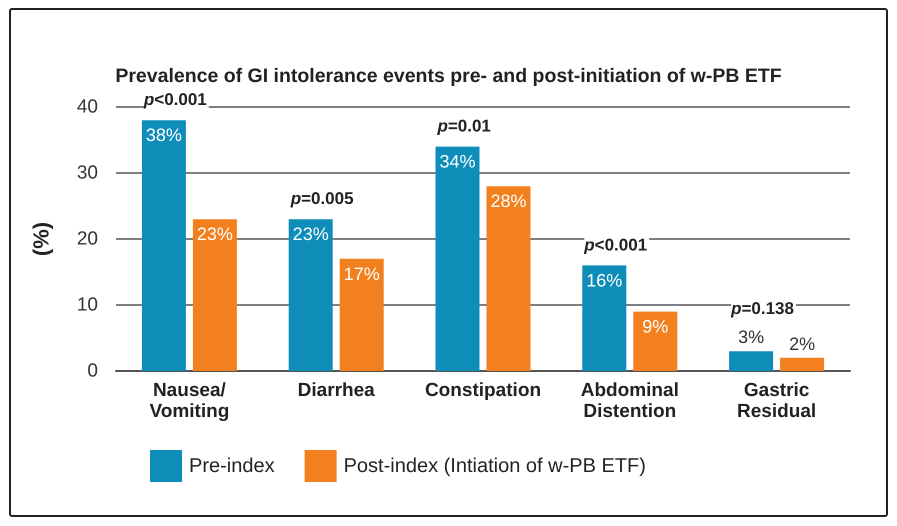  What do you see at coordinates (87, 305) in the screenshot?
I see `y-tick-label: 10` at bounding box center [87, 305].